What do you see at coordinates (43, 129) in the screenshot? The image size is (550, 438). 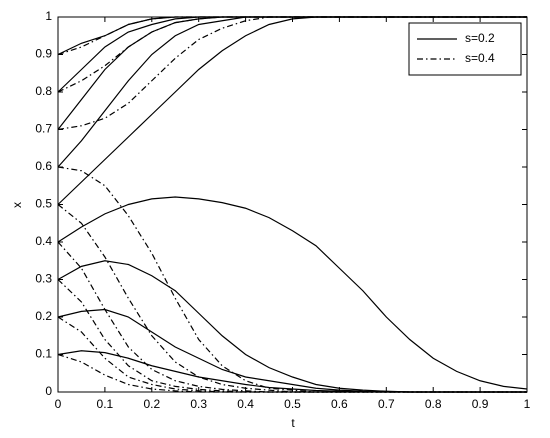 I see `y-tick-label: 0.7` at bounding box center [43, 129].